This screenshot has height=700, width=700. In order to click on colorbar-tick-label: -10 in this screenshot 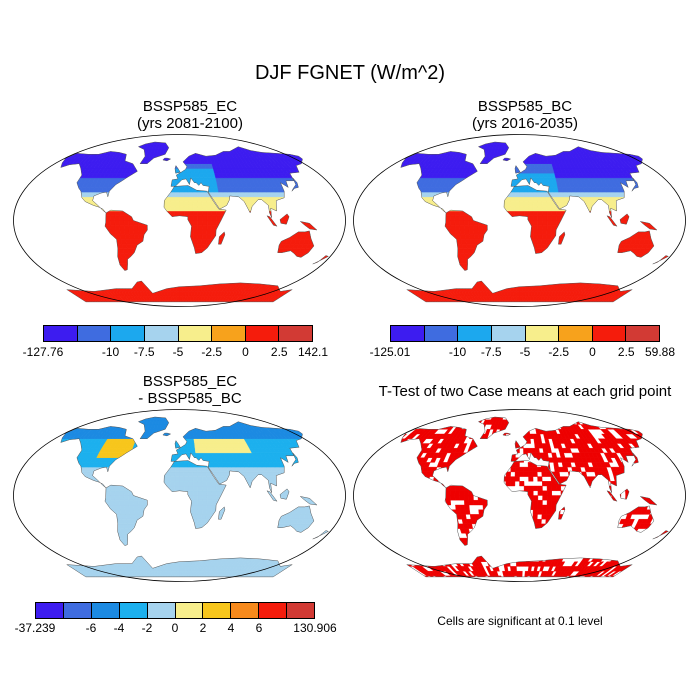, I will do `click(457, 352)`.